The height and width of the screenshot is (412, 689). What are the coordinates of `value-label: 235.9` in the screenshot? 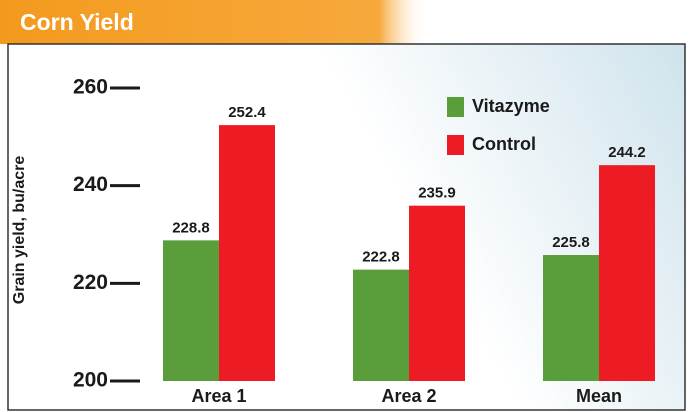 It's located at (437, 193).